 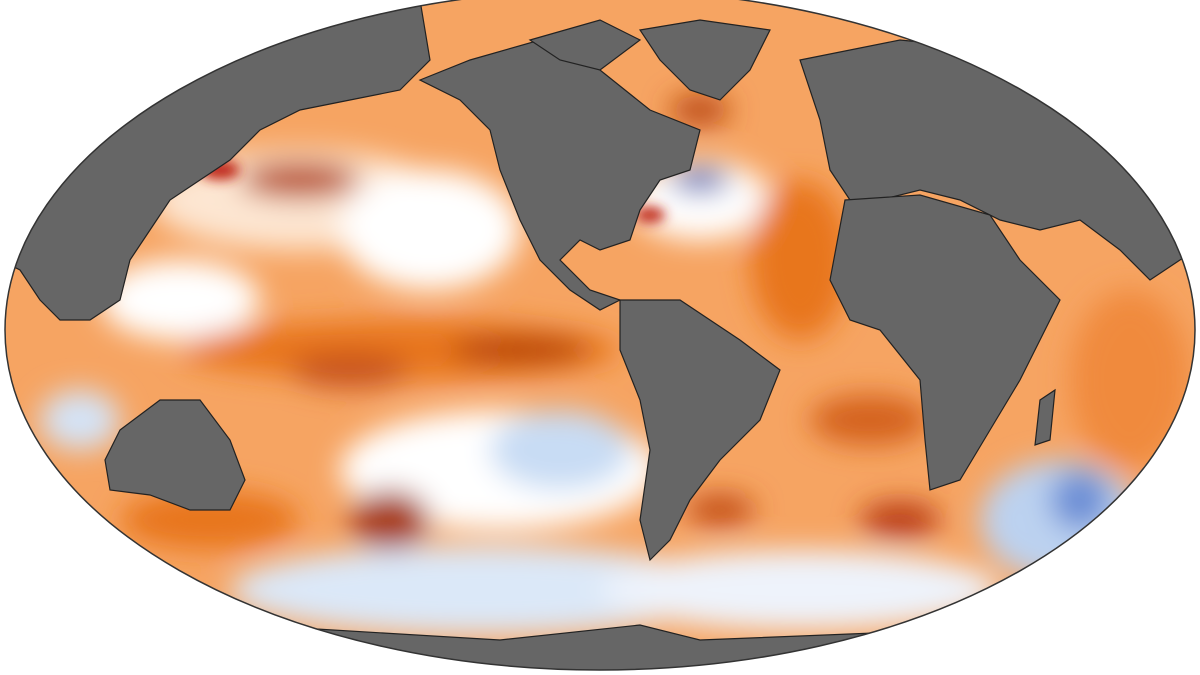 What do you see at coordinates (559, 175) in the screenshot?
I see `north-america` at bounding box center [559, 175].